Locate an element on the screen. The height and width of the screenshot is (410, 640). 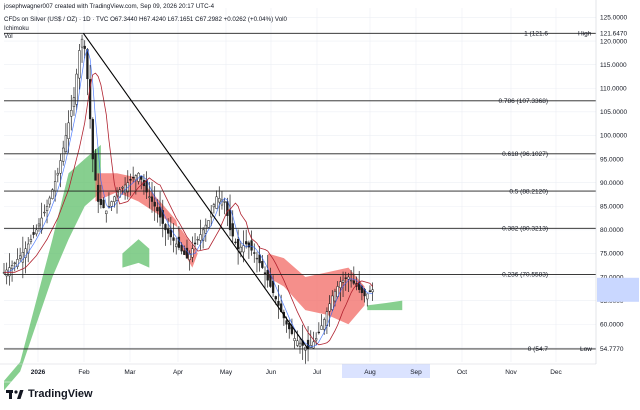
high-price-tag: 121.6470 is located at coordinates (613, 34).